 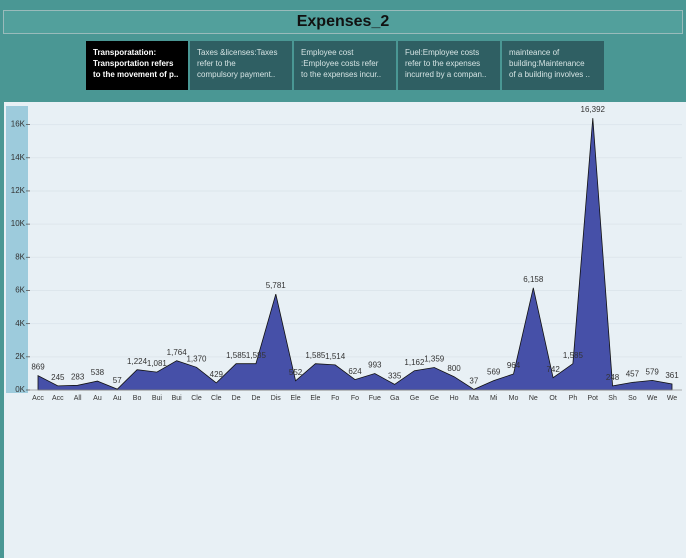 I want to click on data-label: 457, so click(x=633, y=374).